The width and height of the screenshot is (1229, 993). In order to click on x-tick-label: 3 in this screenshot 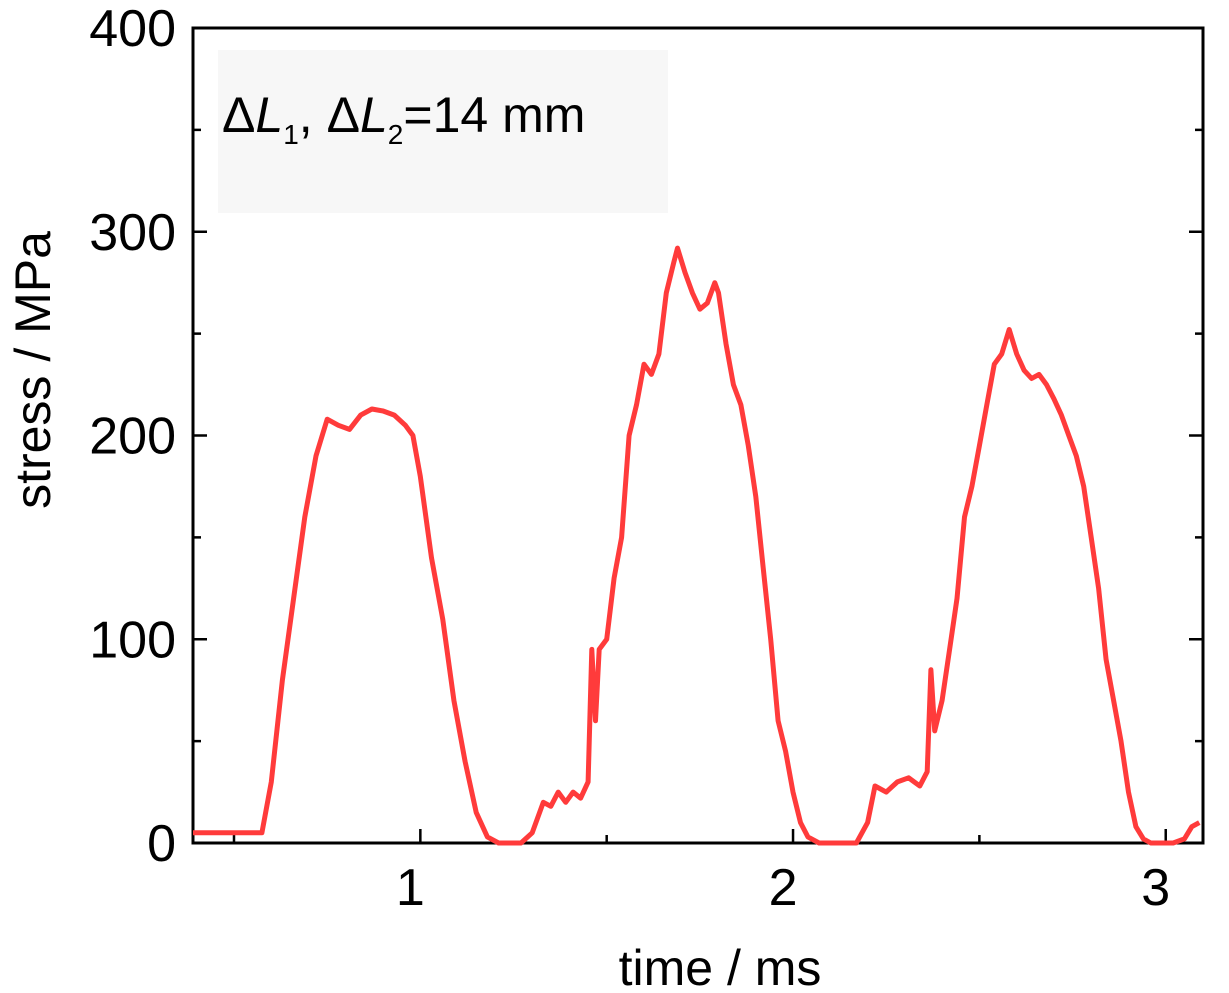, I will do `click(1155, 888)`.